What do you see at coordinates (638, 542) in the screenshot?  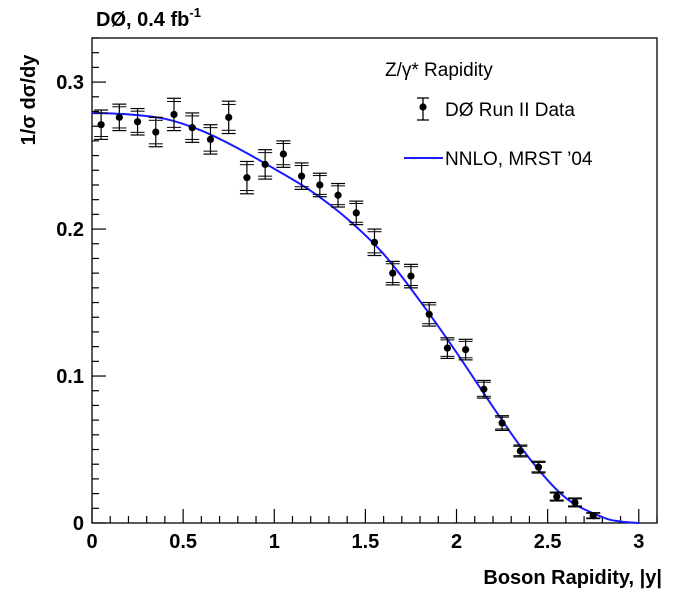 I see `x-tick-label: 3` at bounding box center [638, 542].